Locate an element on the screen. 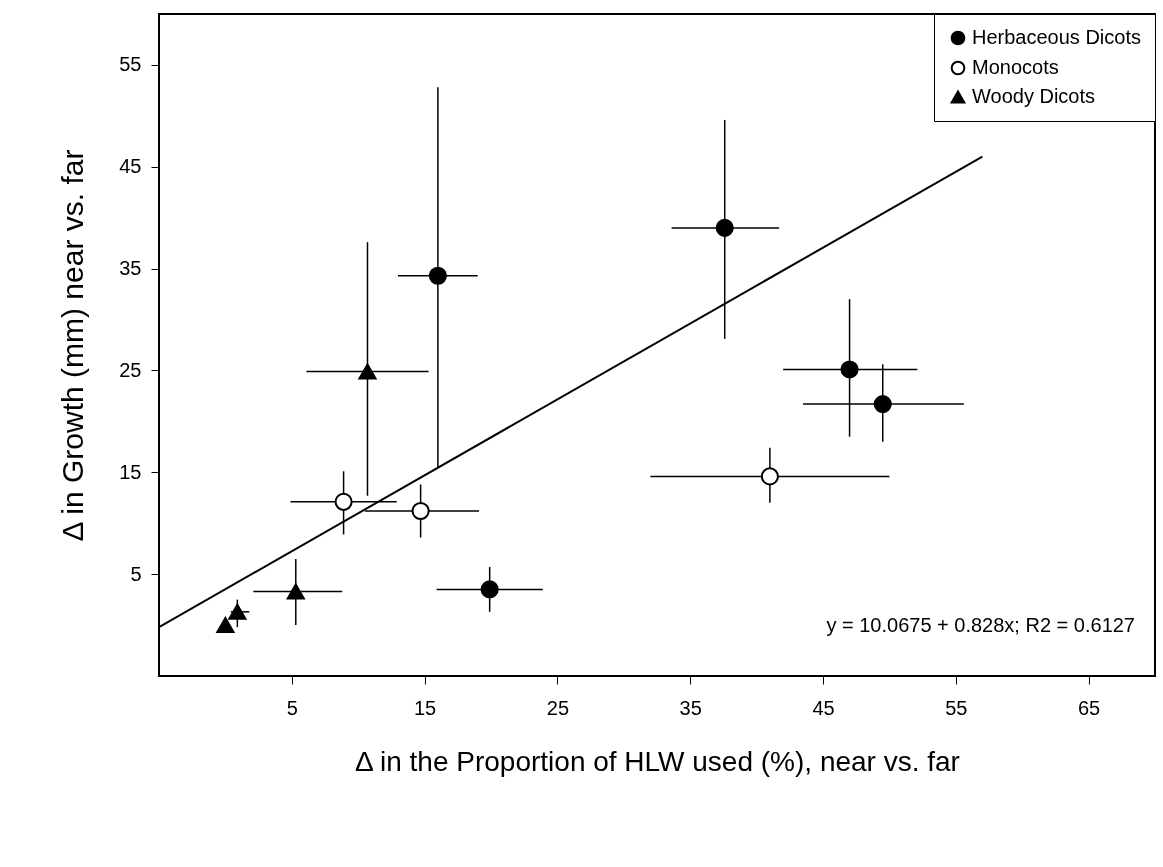 The height and width of the screenshot is (867, 1163). y-tick-label: 35 is located at coordinates (130, 268).